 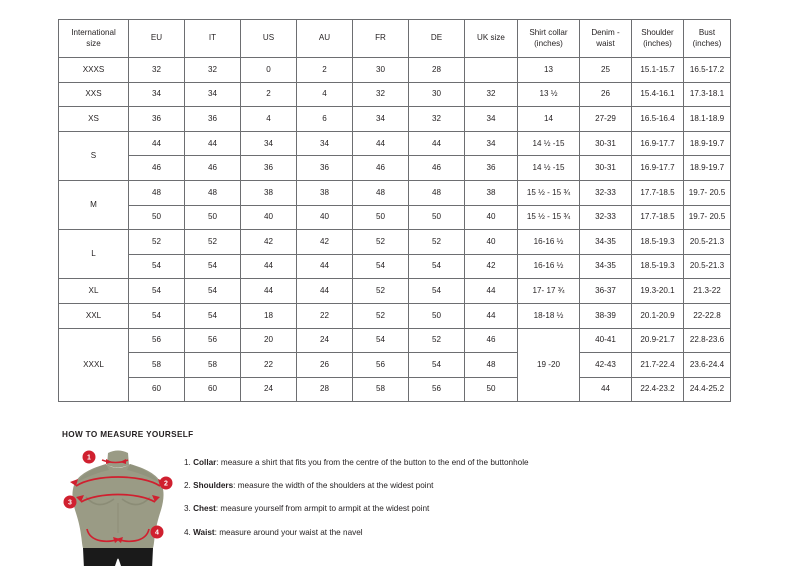 I want to click on cell-it: 46, so click(x=212, y=168).